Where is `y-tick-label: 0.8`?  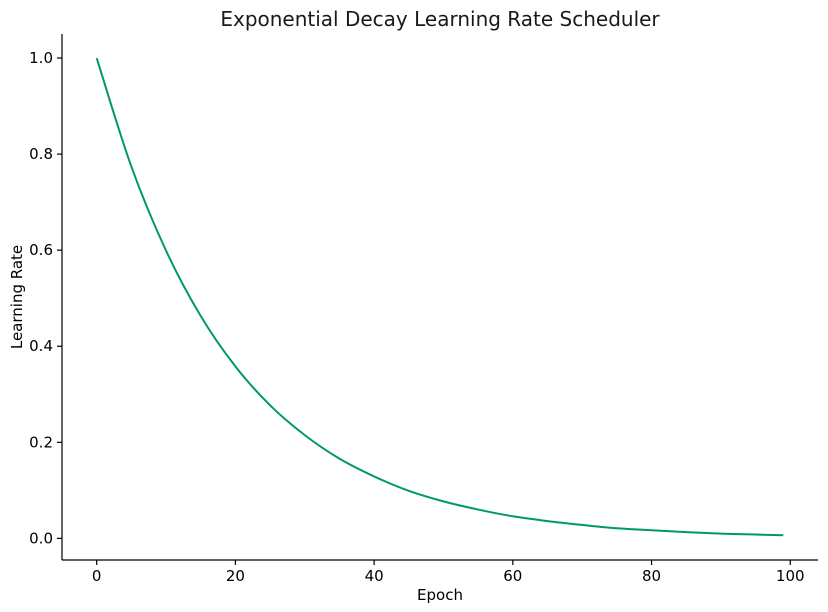 y-tick-label: 0.8 is located at coordinates (41, 154).